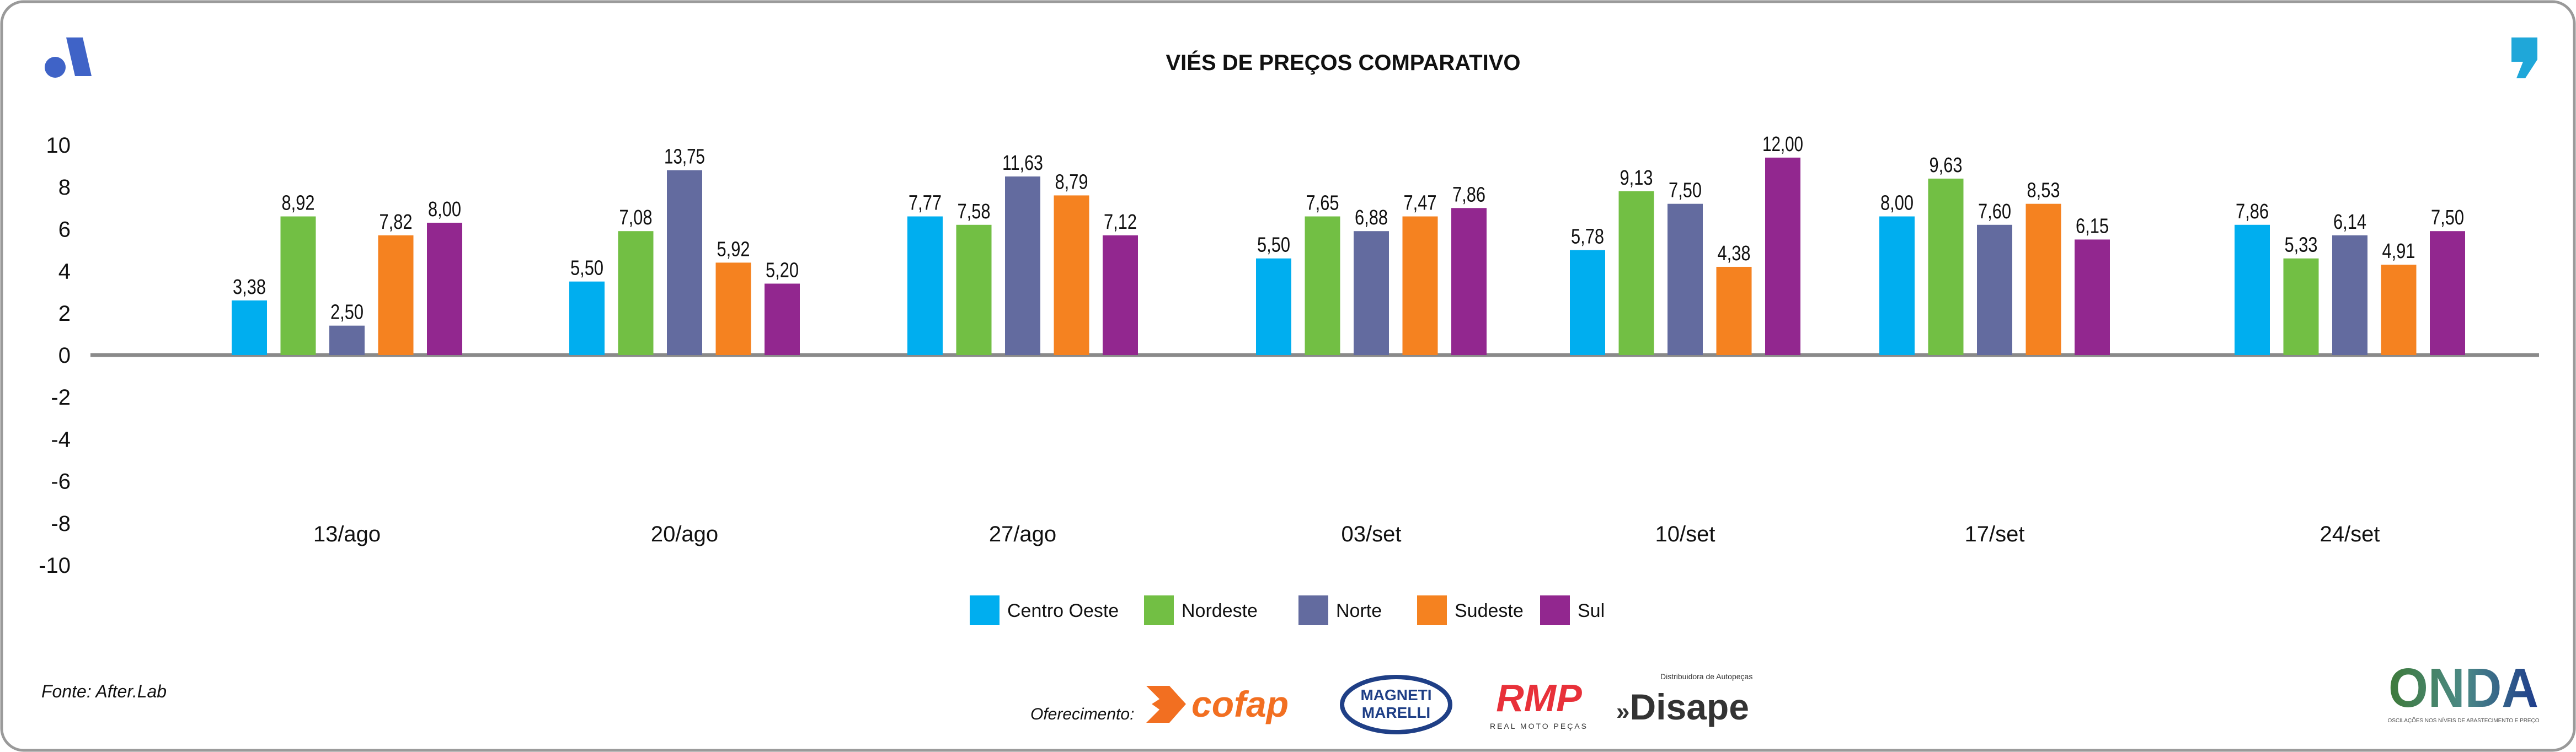 The image size is (2576, 752). Describe the element at coordinates (1591, 610) in the screenshot. I see `legend-label-sul: Sul` at that location.